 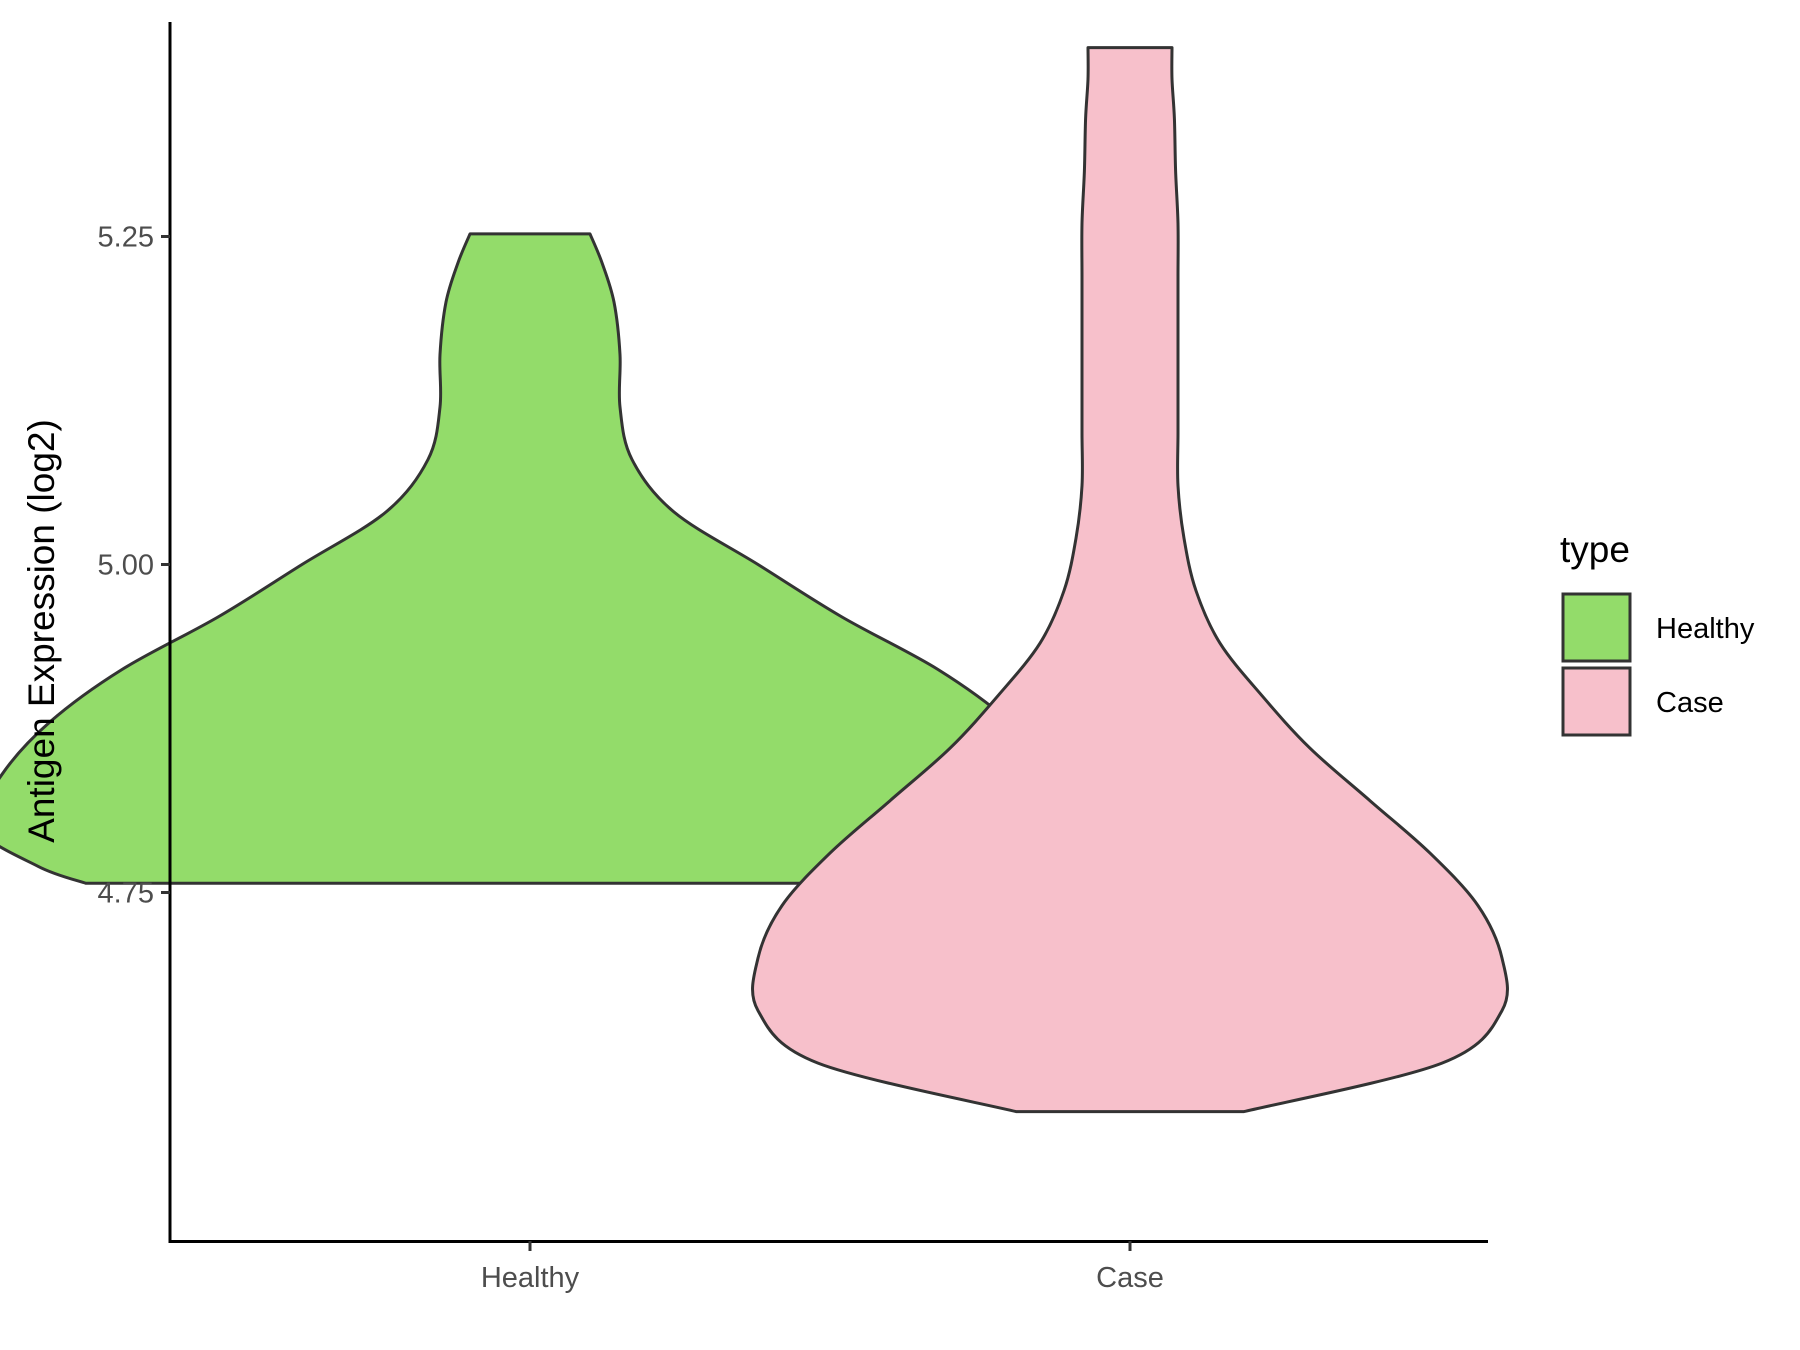 I want to click on legend-key-healthy, so click(x=1596, y=627).